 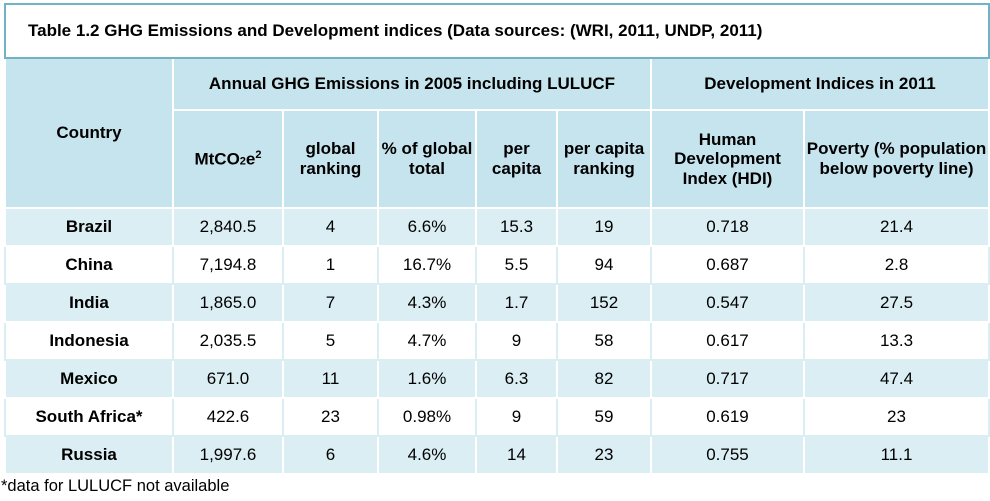 I want to click on mtco2e-header-superscript: 2, so click(x=258, y=154).